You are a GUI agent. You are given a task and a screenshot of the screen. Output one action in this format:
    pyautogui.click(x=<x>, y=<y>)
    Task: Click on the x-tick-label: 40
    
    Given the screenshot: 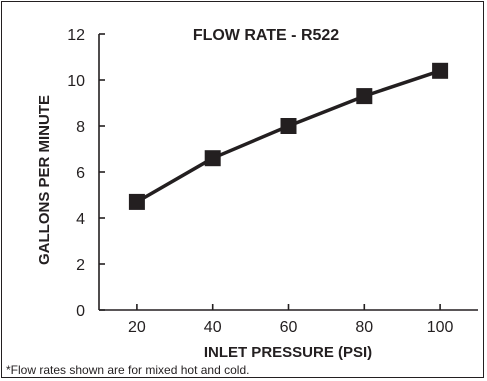 What is the action you would take?
    pyautogui.click(x=213, y=327)
    